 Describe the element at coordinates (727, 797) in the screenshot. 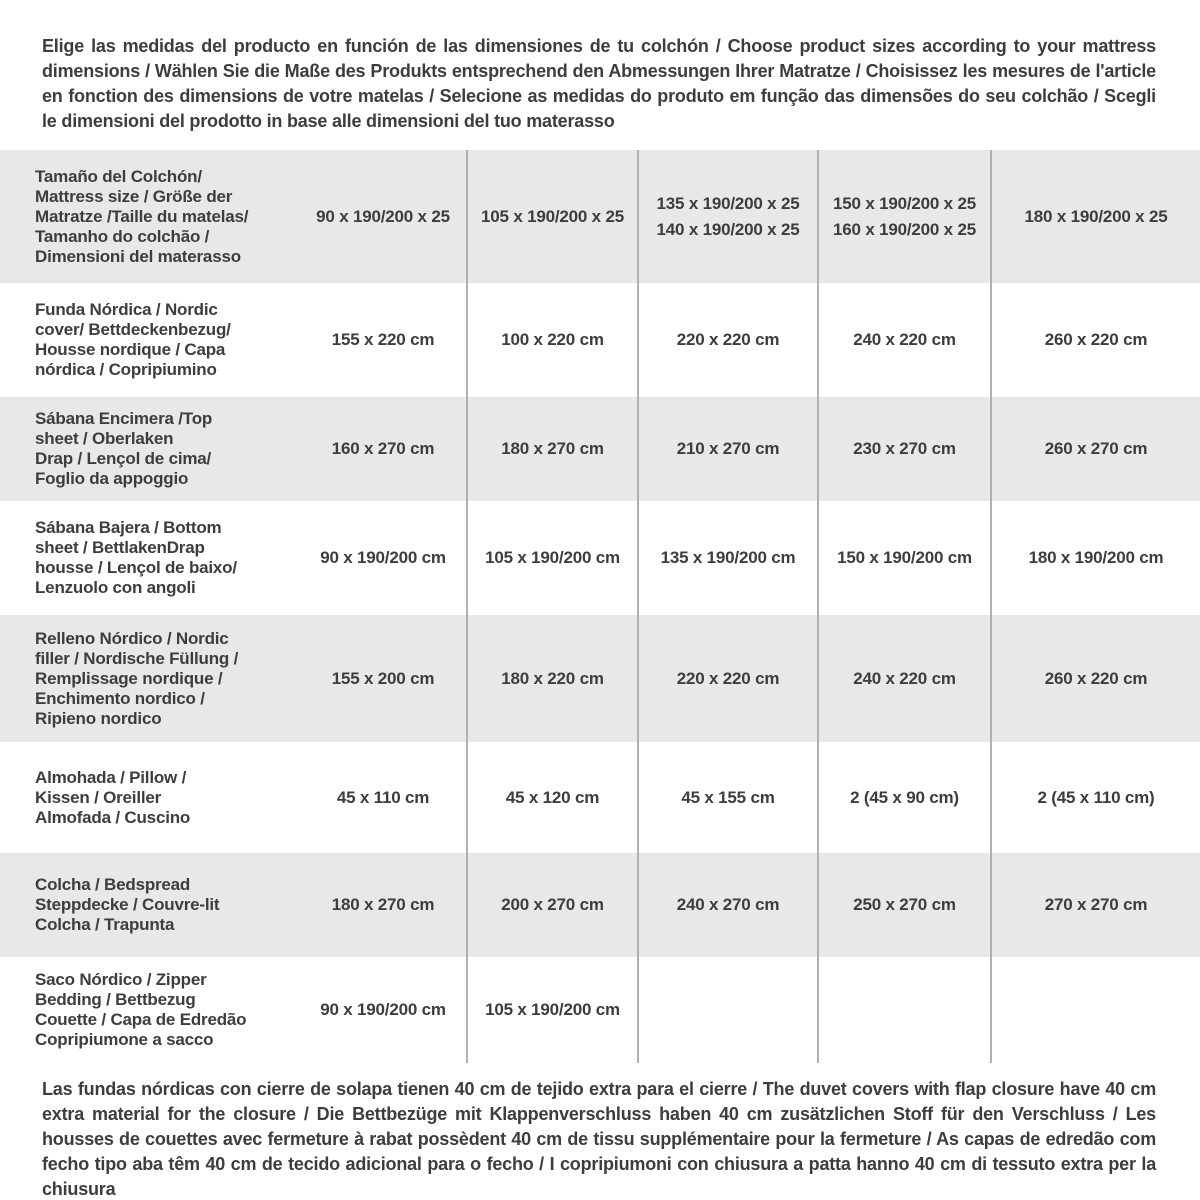

I see `size-value-cell: 45 x 155 cm` at that location.